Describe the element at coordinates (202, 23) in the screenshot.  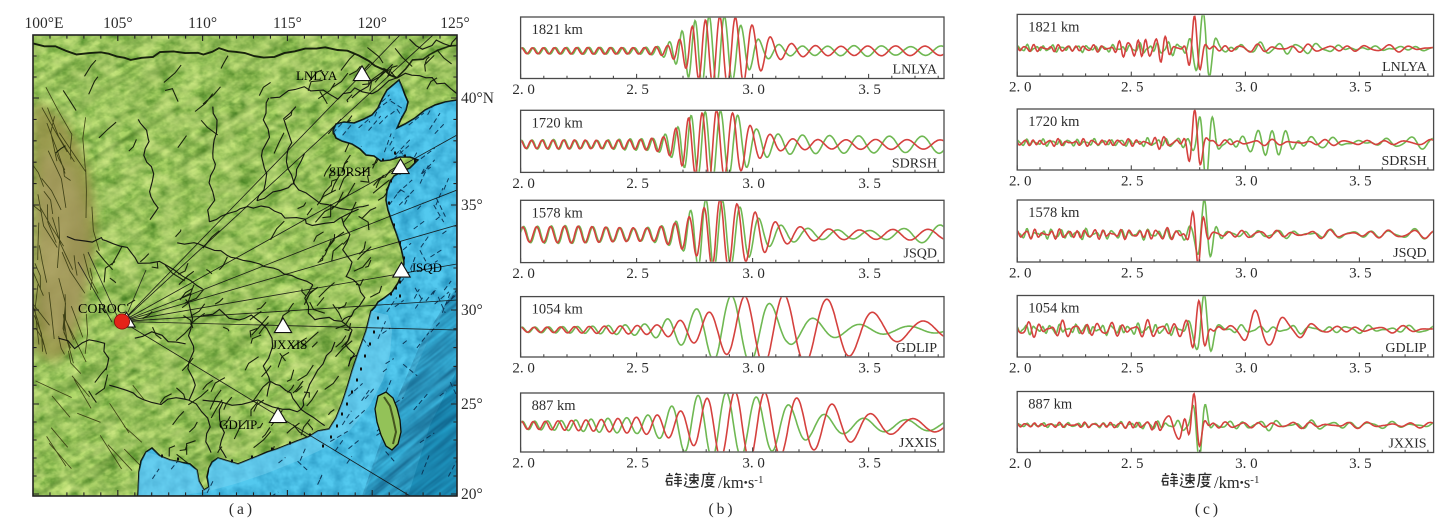
I see `svg-text: 110°` at that location.